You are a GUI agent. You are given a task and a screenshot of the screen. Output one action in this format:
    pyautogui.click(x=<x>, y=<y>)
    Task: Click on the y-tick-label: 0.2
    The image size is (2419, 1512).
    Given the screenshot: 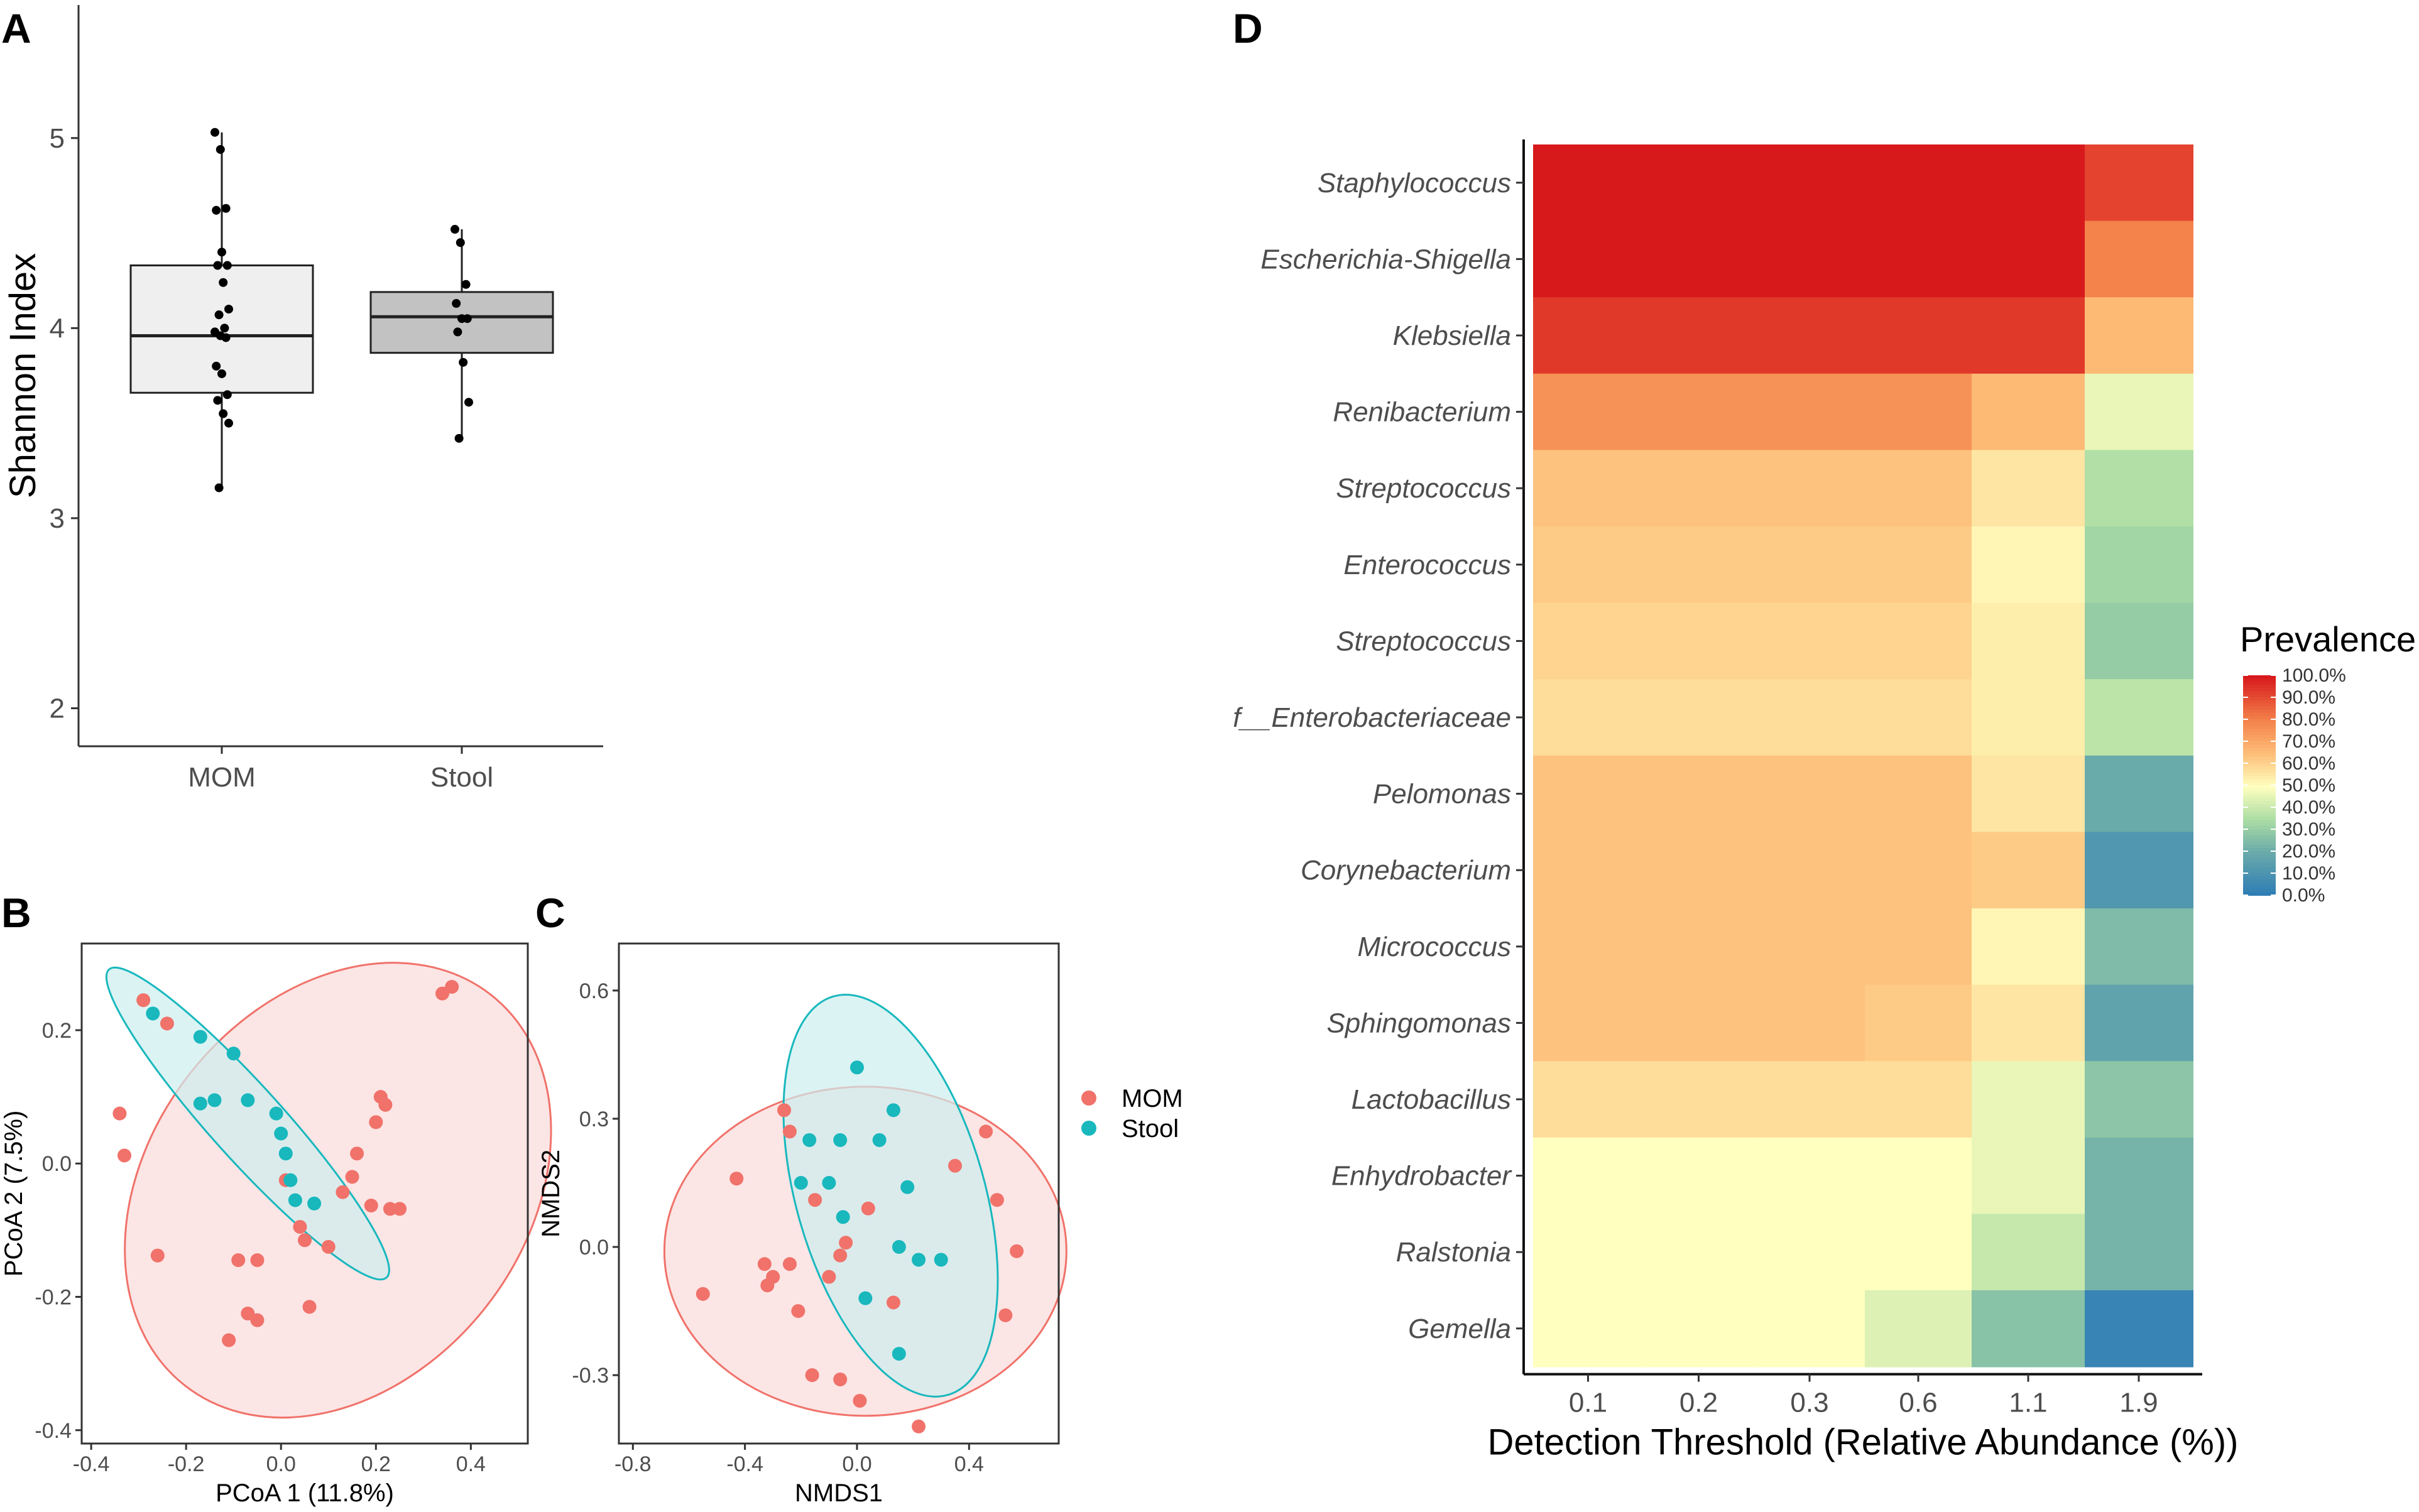 What is the action you would take?
    pyautogui.click(x=57, y=1031)
    